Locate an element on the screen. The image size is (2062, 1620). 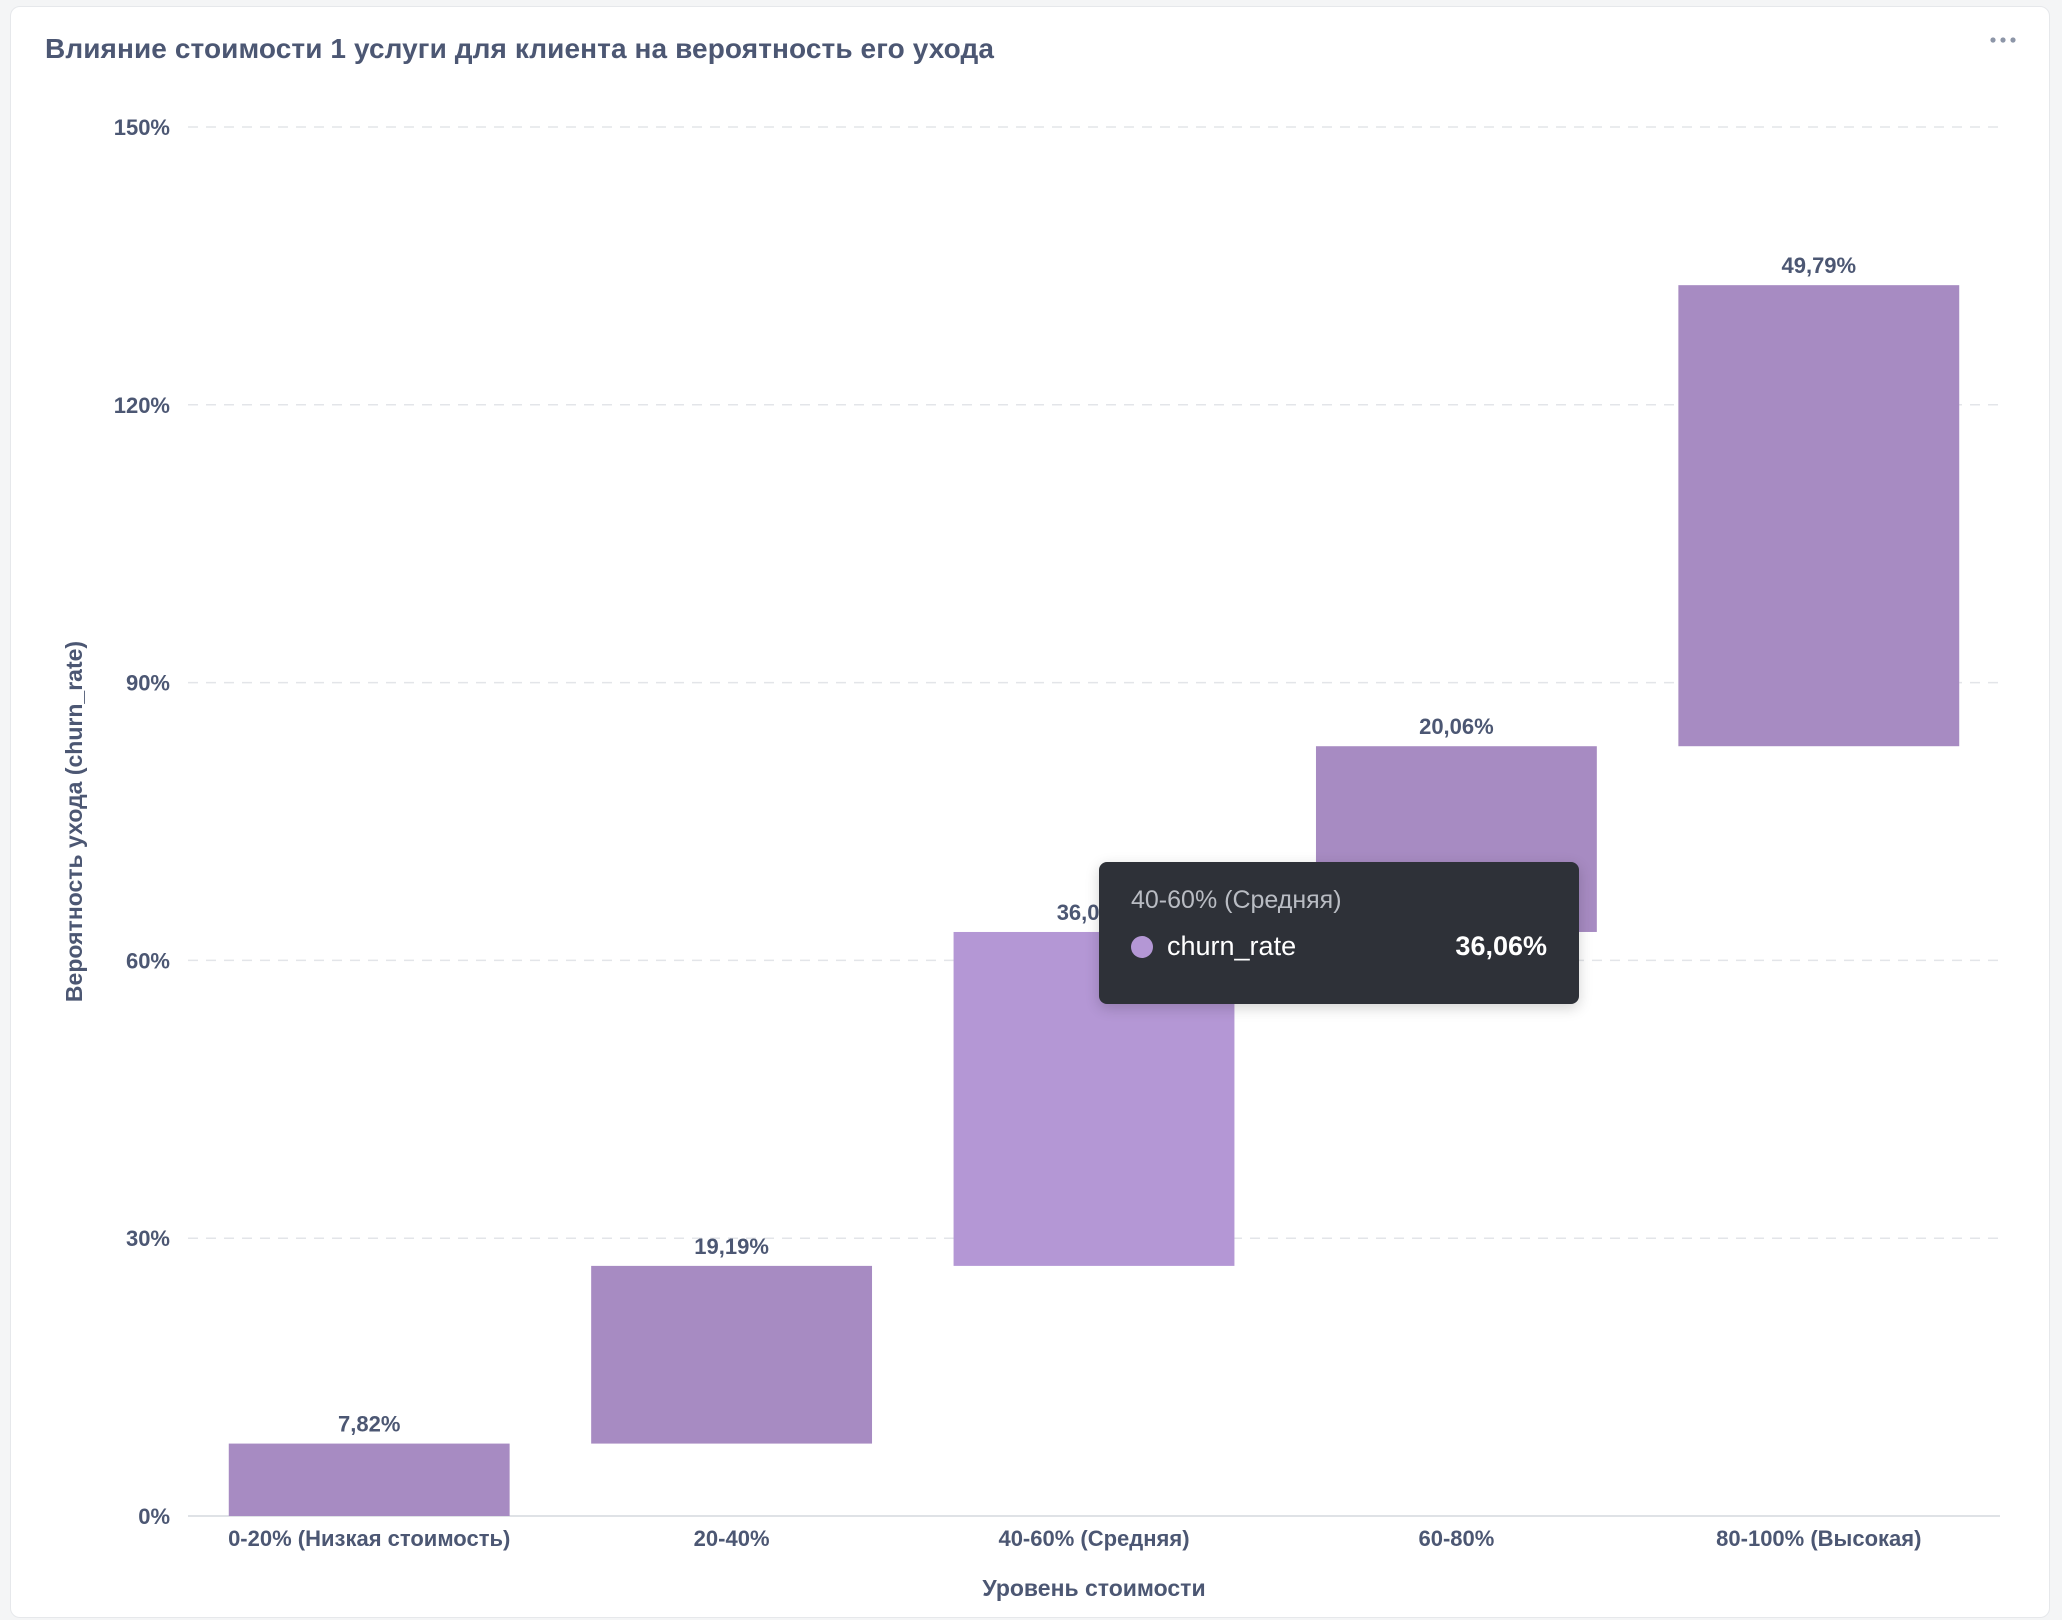
y-tick-label: 0% is located at coordinates (154, 1516).